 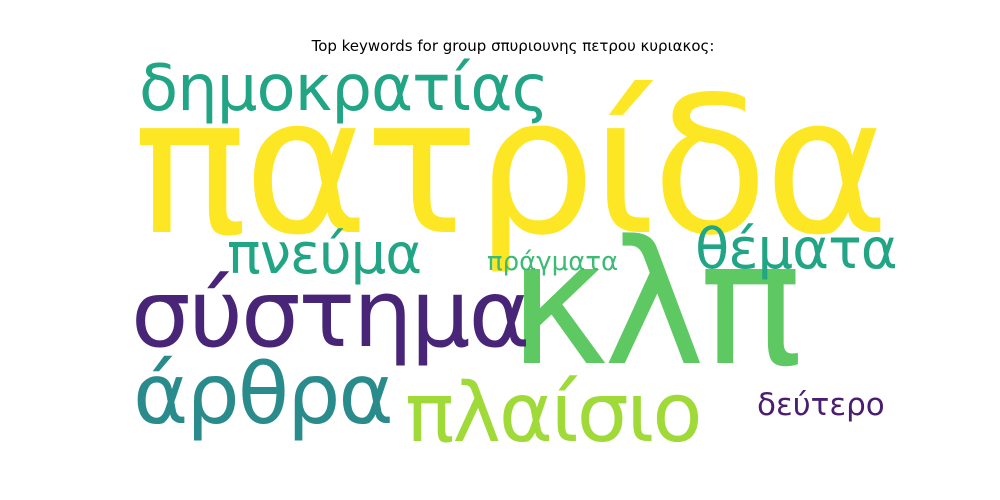 What do you see at coordinates (330, 314) in the screenshot?
I see `word-systima: σύστημα` at bounding box center [330, 314].